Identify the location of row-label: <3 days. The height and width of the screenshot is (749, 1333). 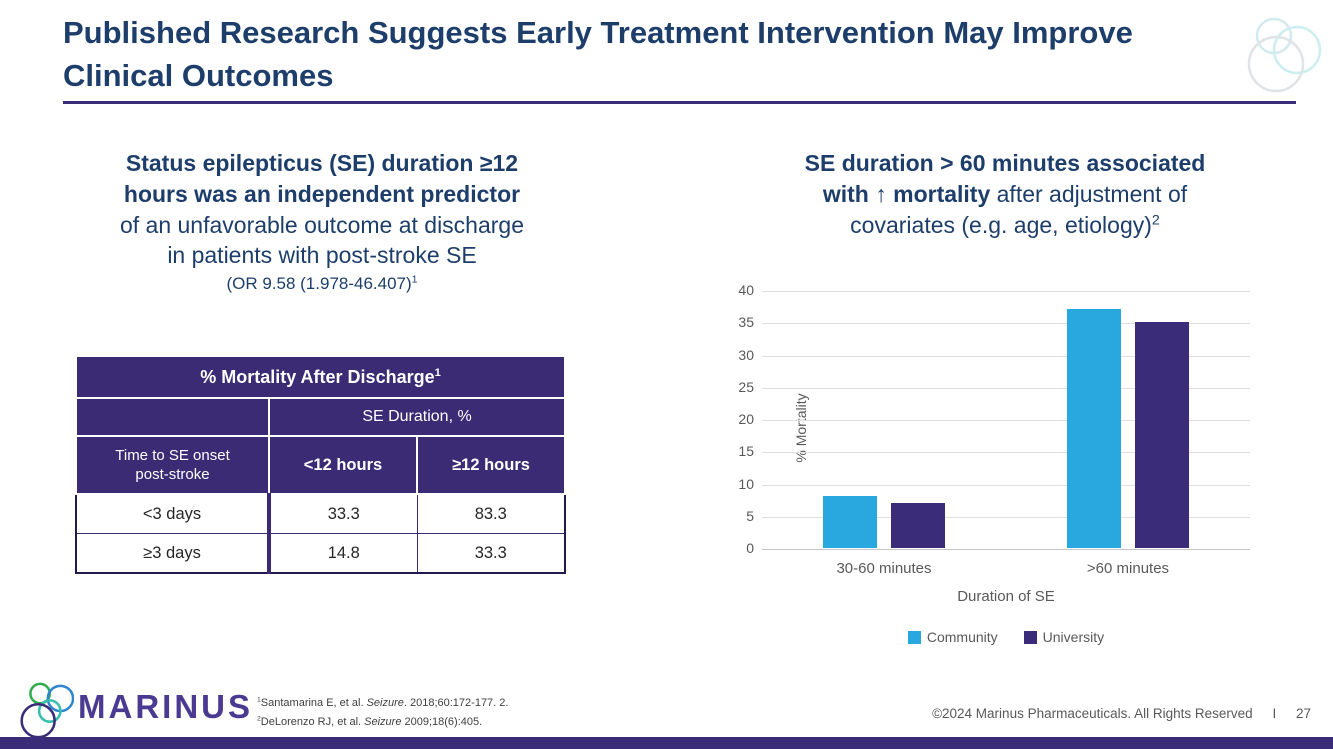
(173, 513).